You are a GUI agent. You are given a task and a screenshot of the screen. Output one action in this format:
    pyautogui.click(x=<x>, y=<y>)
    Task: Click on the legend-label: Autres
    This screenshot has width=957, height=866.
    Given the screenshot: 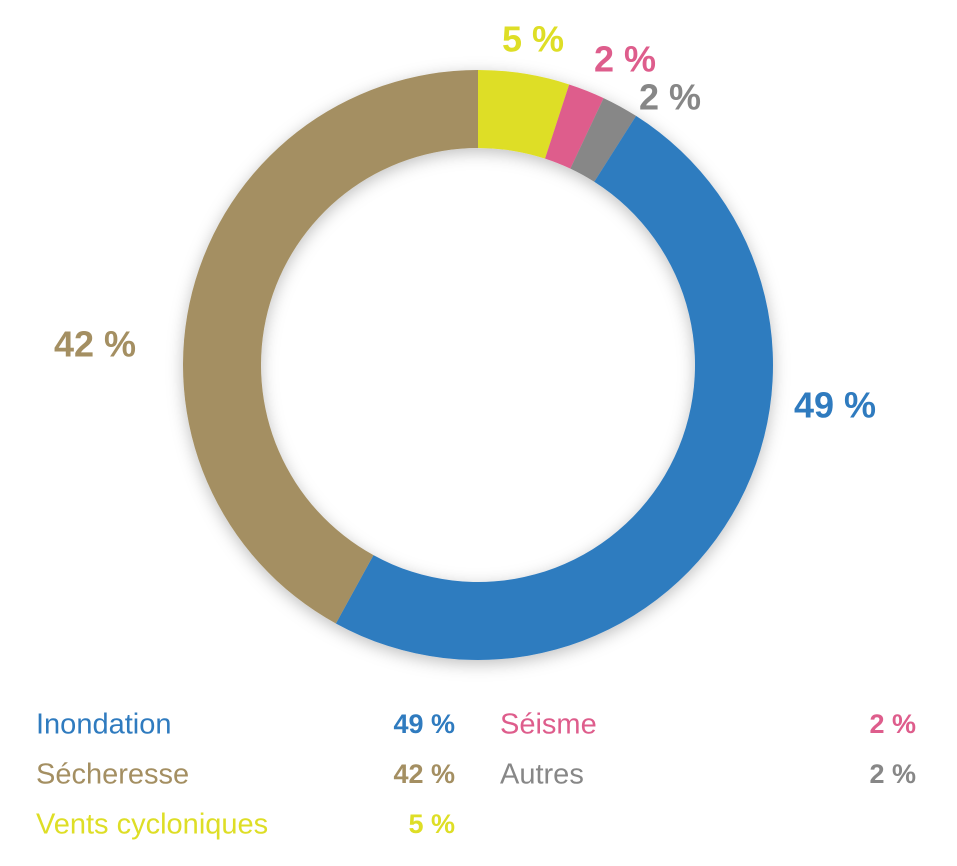 What is the action you would take?
    pyautogui.click(x=542, y=775)
    